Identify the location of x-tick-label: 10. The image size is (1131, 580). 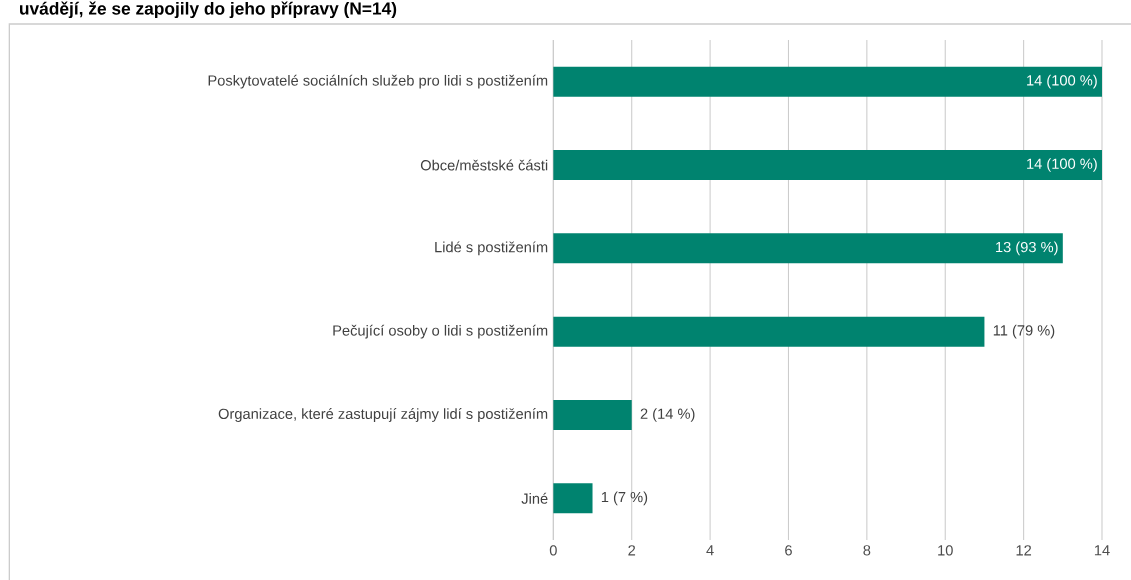
(945, 550).